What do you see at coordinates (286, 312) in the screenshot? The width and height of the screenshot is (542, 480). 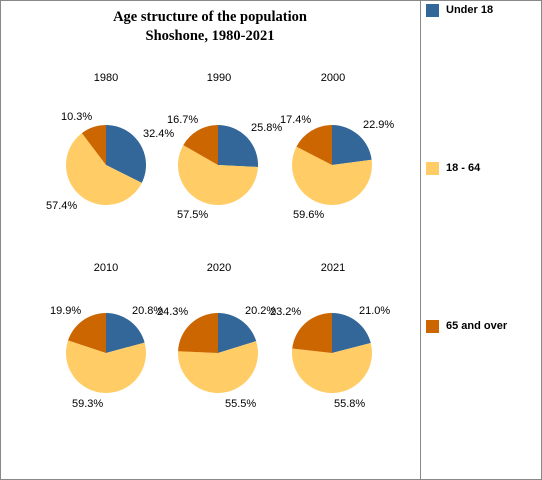 I see `data-label-2021-65over: 23.2%` at bounding box center [286, 312].